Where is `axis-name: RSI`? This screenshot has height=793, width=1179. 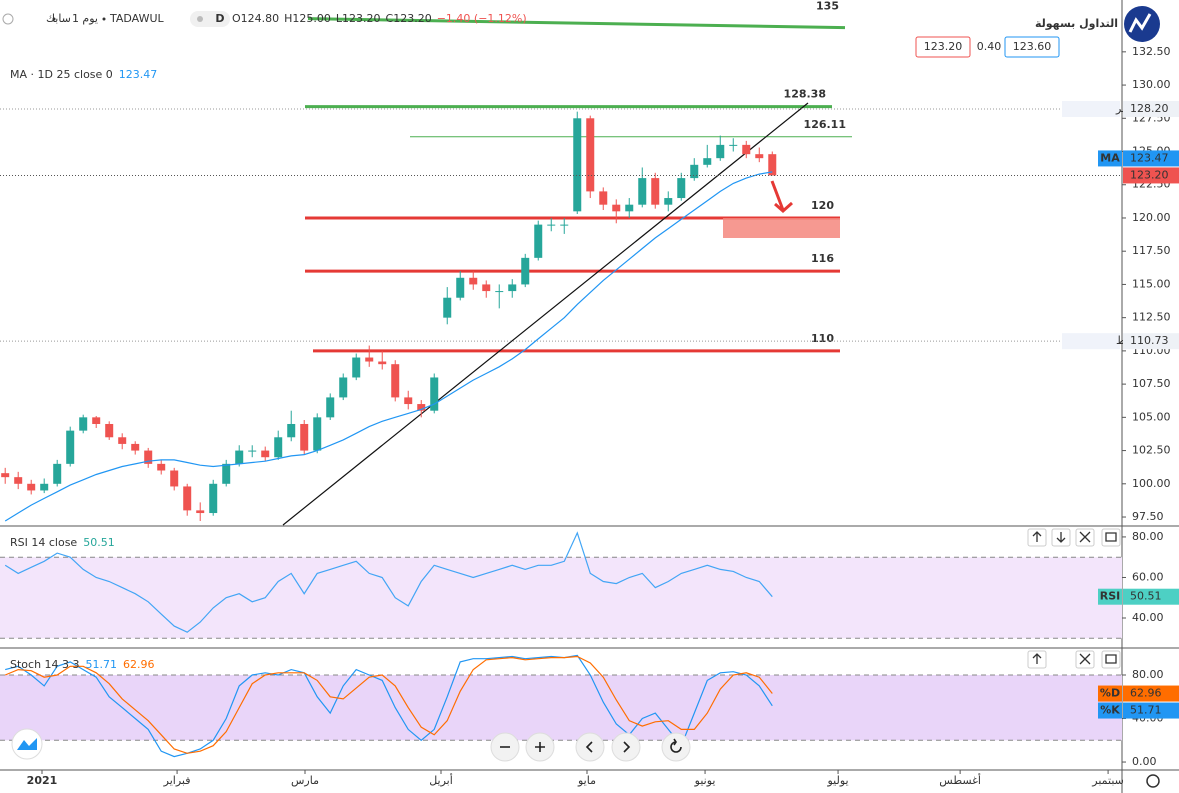 axis-name: RSI is located at coordinates (1110, 596).